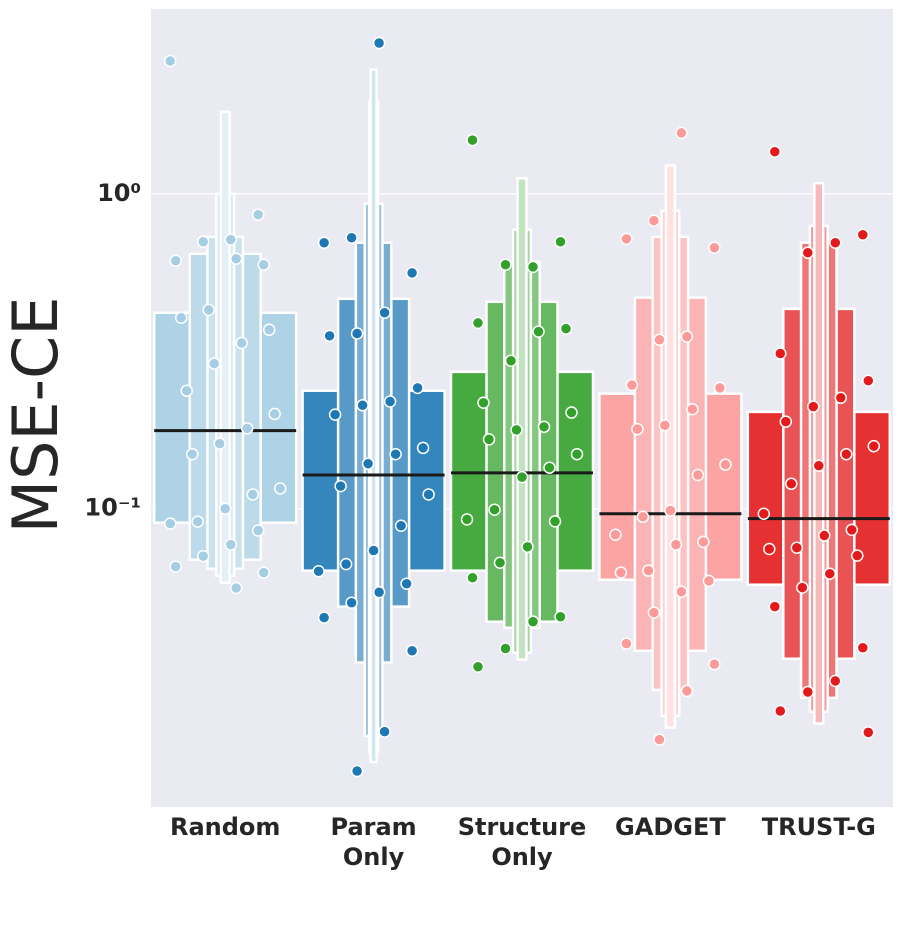 The image size is (902, 948). I want to click on x-tick-label: GADGET, so click(670, 827).